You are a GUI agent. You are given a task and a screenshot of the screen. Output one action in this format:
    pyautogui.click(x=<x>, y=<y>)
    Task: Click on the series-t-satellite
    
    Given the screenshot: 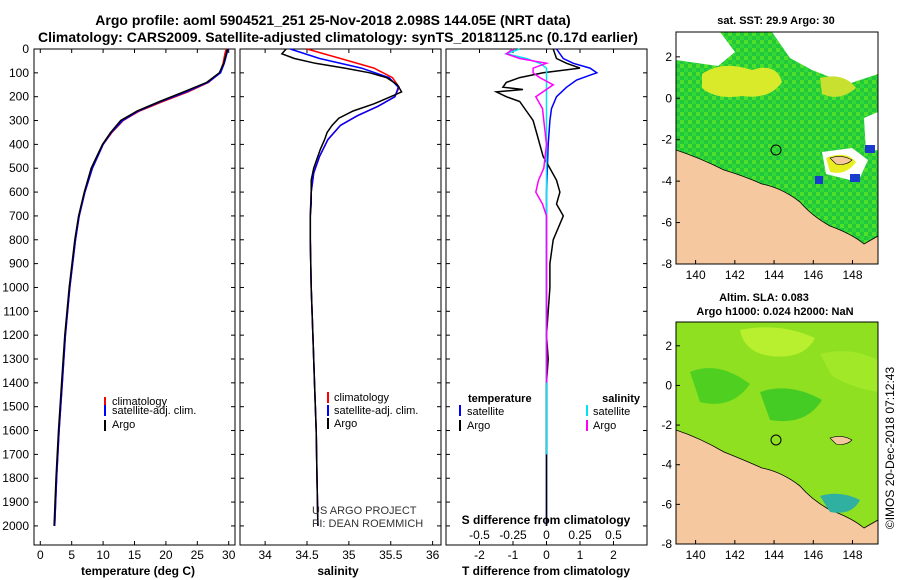 What is the action you would take?
    pyautogui.click(x=572, y=287)
    